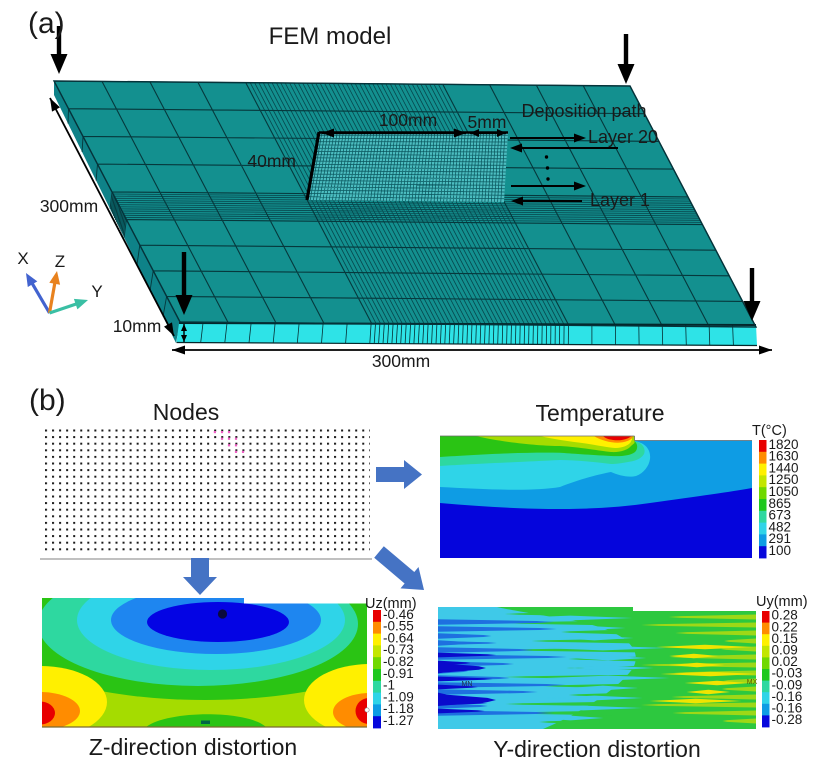 This screenshot has height=772, width=823. What do you see at coordinates (784, 479) in the screenshot?
I see `svg-text: 1250` at bounding box center [784, 479].